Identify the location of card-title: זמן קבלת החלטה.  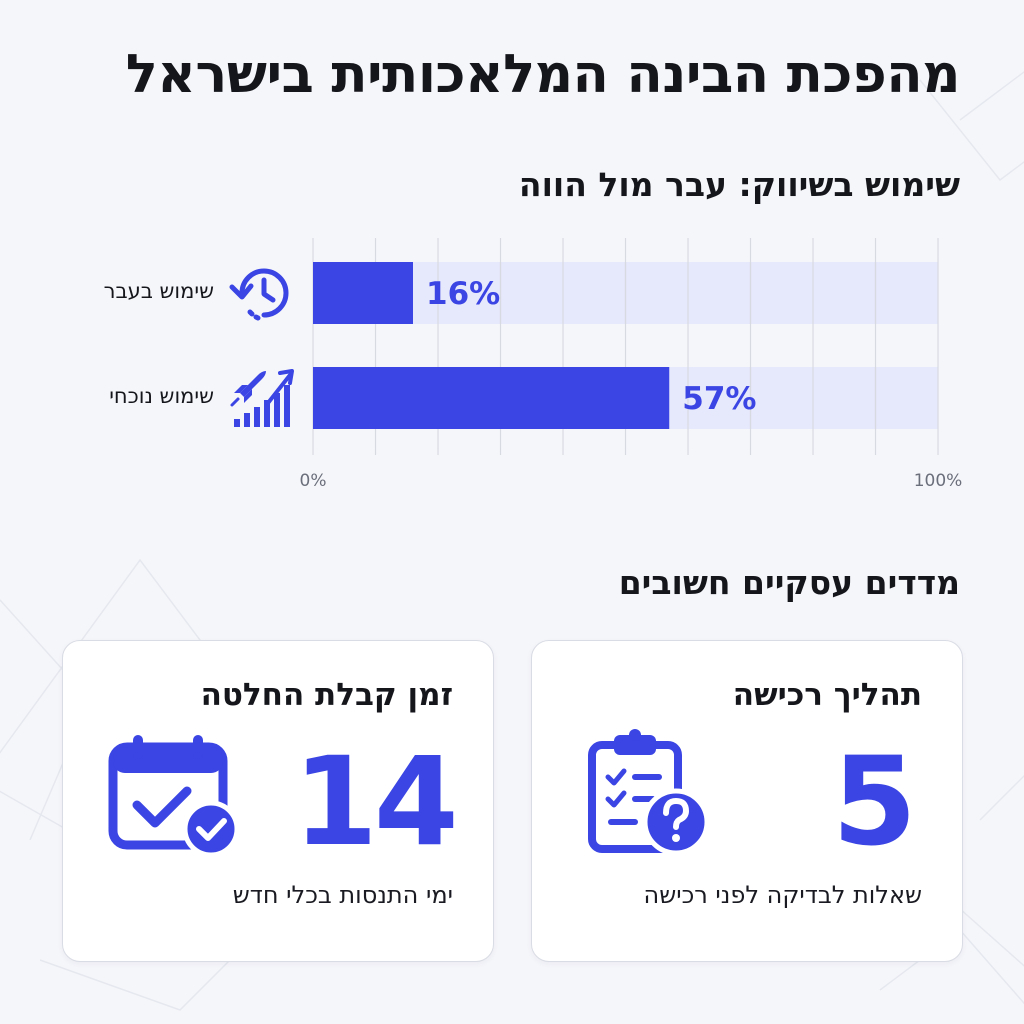
(326, 695).